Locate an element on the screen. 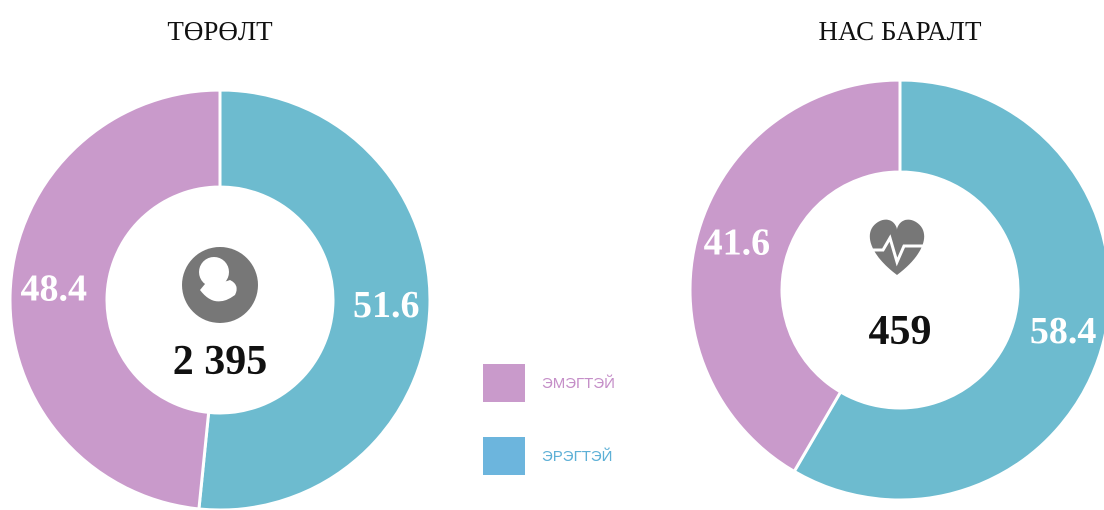  center-label: 459 is located at coordinates (900, 331).